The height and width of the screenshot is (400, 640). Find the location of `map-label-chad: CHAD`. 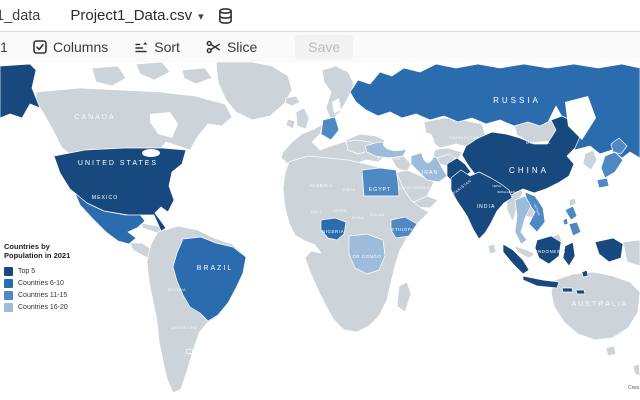

map-label-chad: CHAD is located at coordinates (358, 217).